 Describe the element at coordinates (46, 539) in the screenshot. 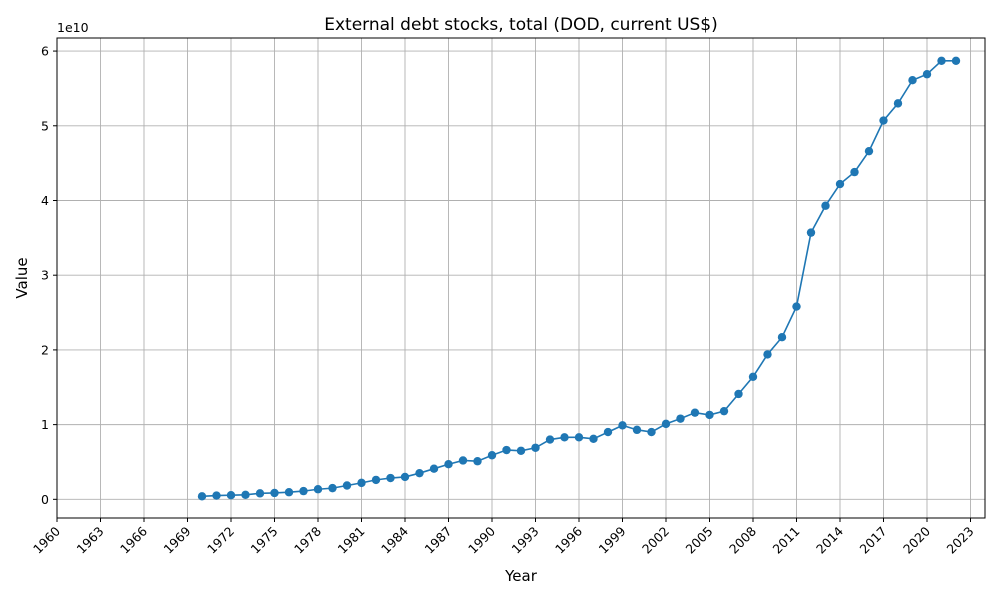

I see `x-tick-label: 1960` at that location.